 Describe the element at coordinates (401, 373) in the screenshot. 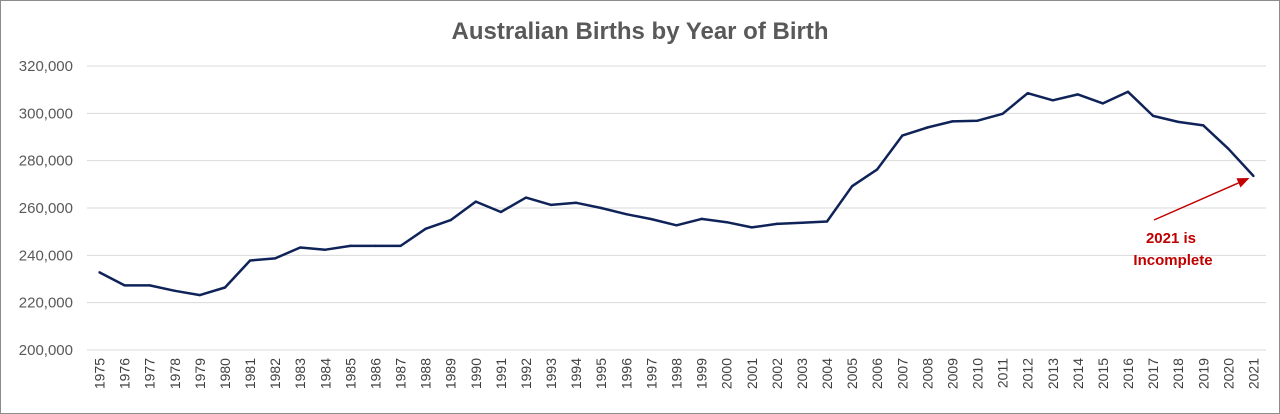

I see `x-tick-label: 1987` at that location.